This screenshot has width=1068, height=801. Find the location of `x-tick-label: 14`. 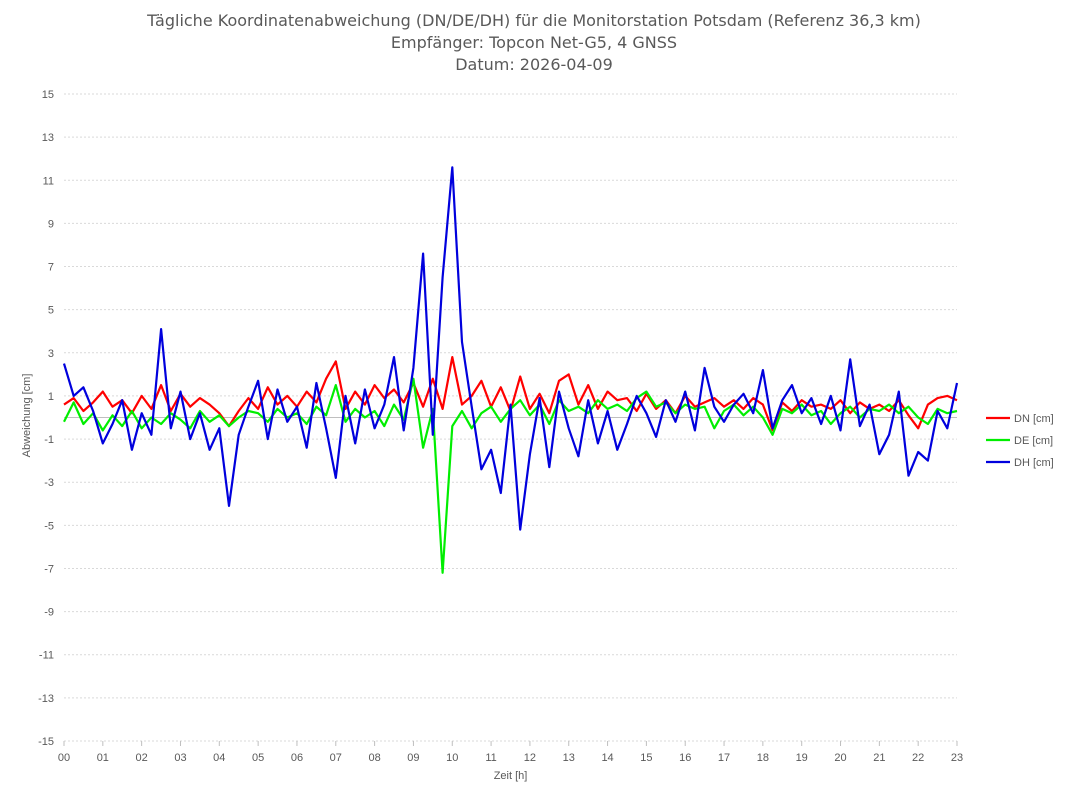

x-tick-label: 14 is located at coordinates (607, 758).